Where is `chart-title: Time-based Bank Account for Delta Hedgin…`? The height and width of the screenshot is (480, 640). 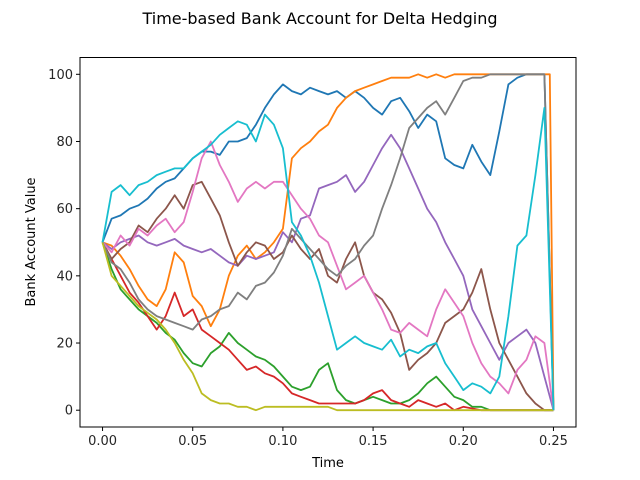 chart-title: Time-based Bank Account for Delta Hedgin… is located at coordinates (319, 18).